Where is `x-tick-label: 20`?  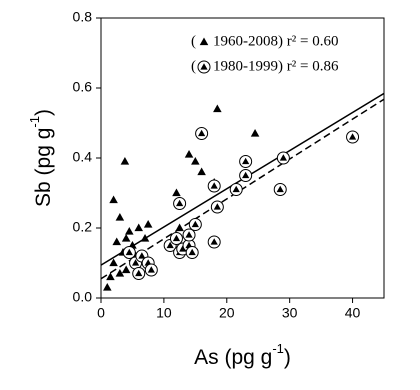 x-tick-label: 20 is located at coordinates (227, 313).